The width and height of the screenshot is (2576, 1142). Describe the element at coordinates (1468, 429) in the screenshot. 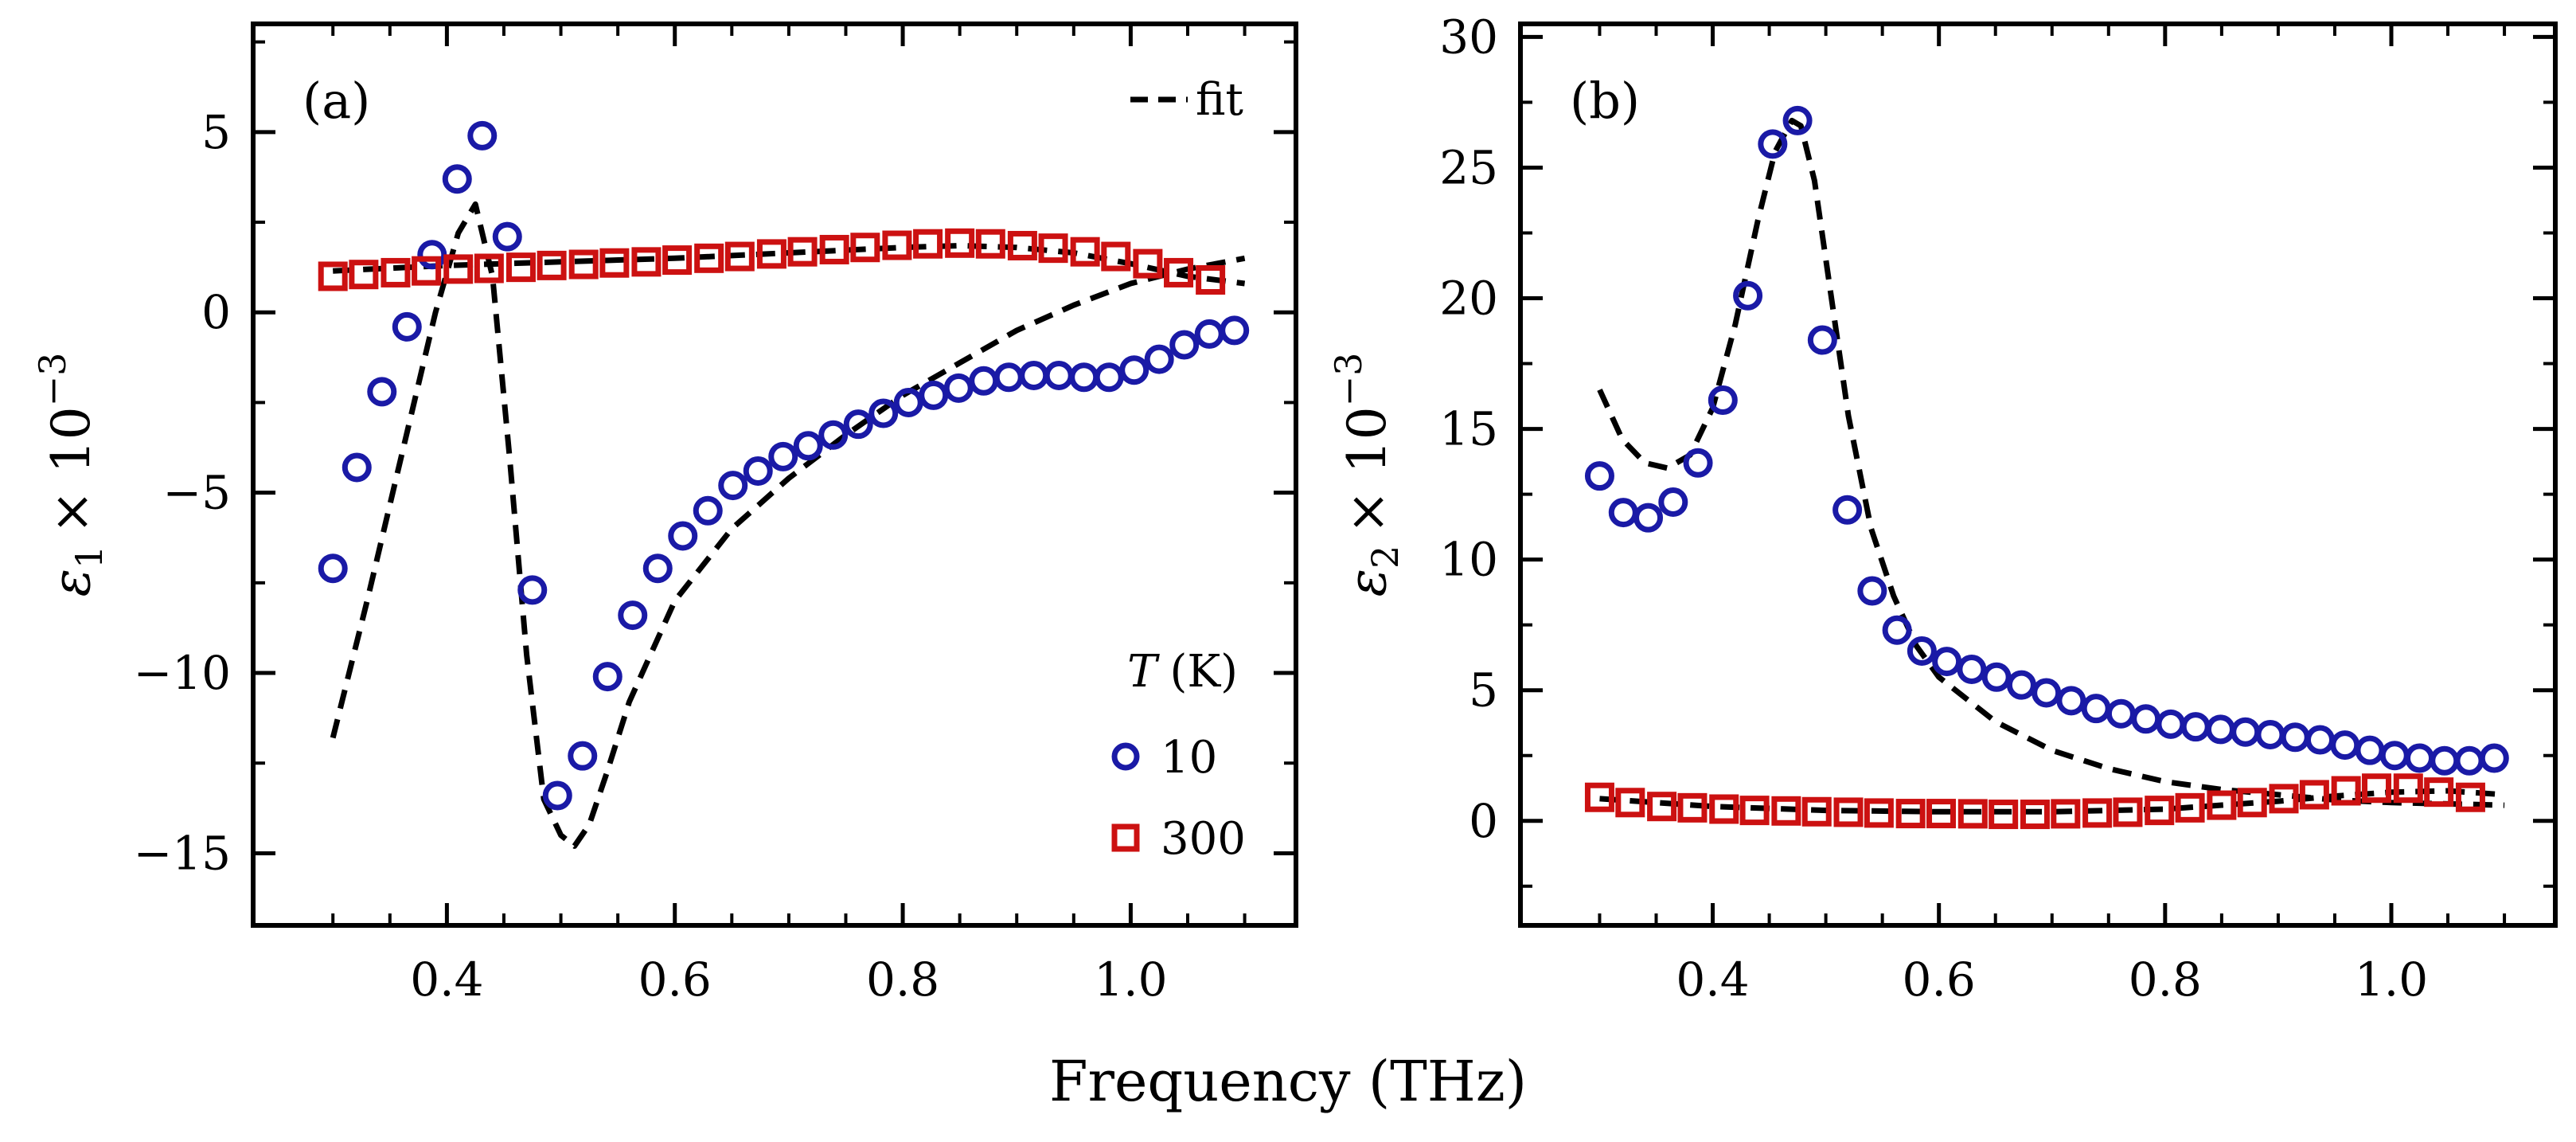

I see `panel-b-ytick-label: 15` at that location.